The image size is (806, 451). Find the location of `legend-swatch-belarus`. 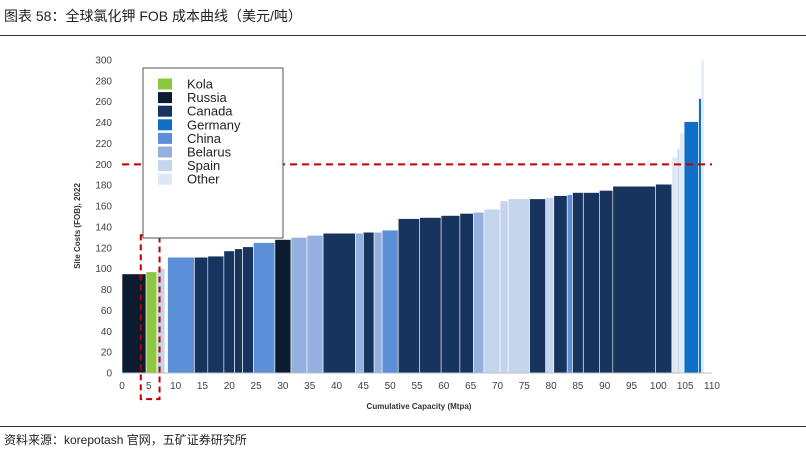

legend-swatch-belarus is located at coordinates (165, 152).